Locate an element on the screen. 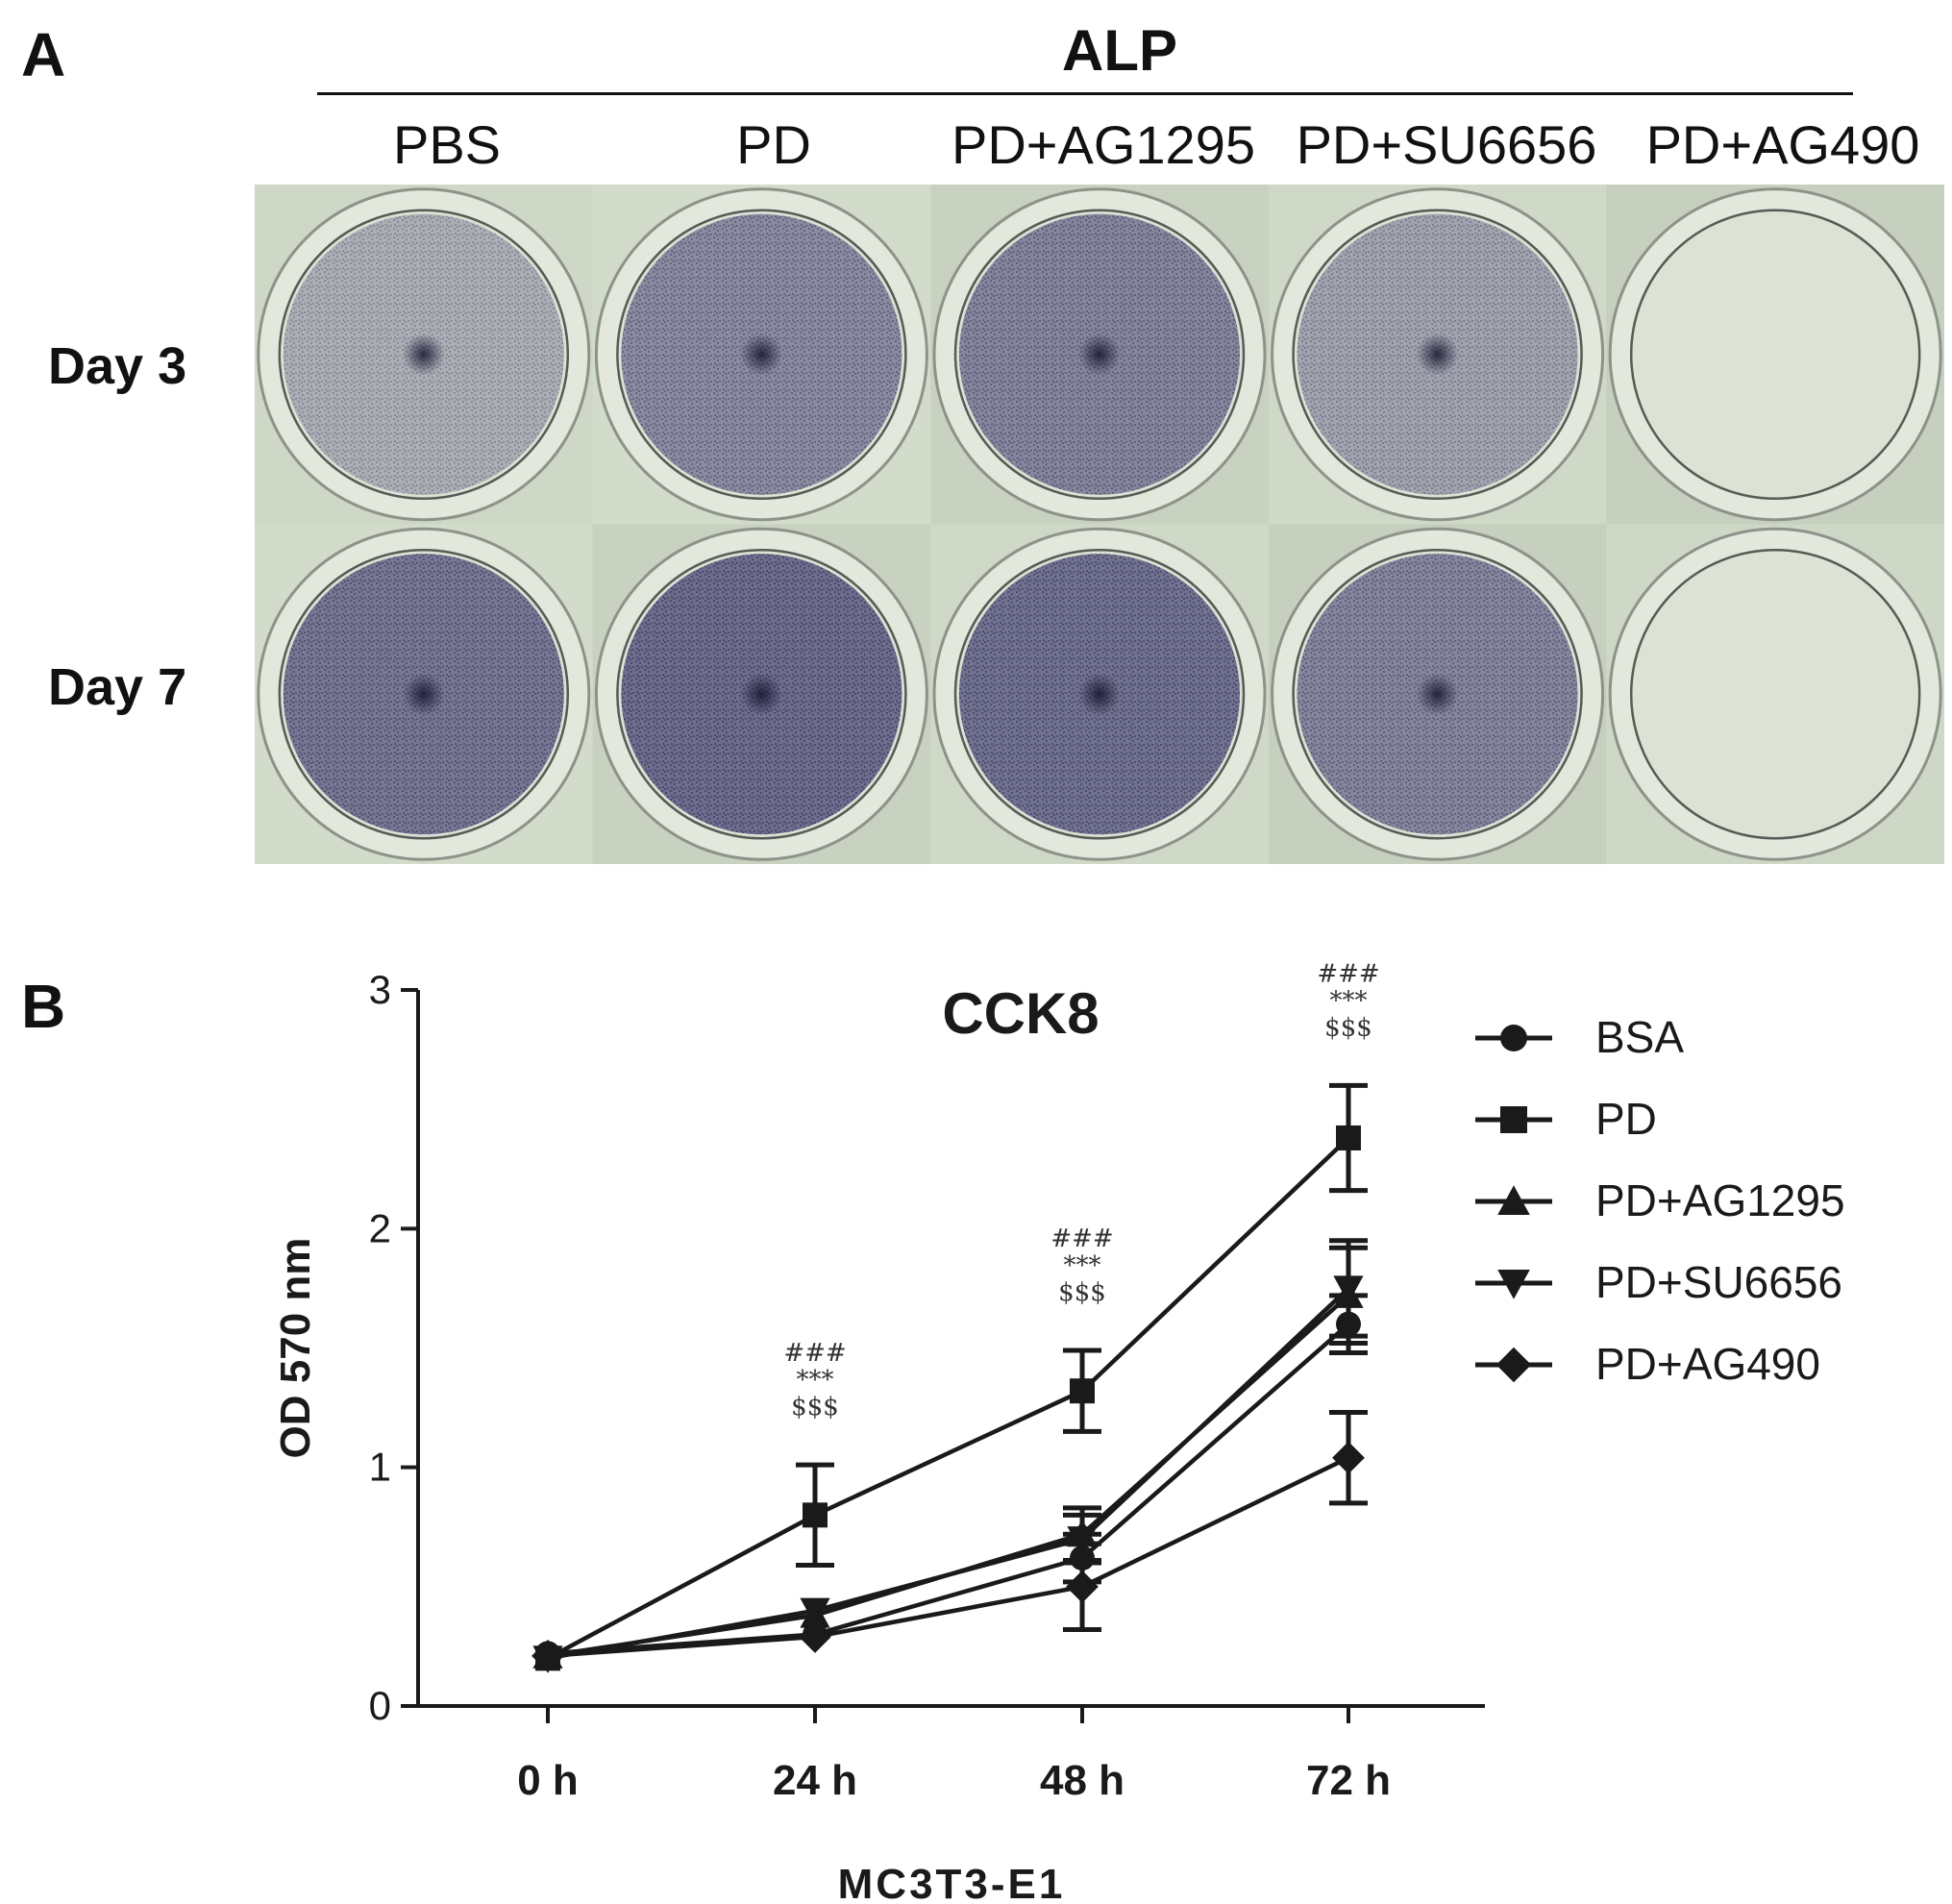 The image size is (1952, 1904). x-tick-label: 48 h is located at coordinates (1082, 1780).